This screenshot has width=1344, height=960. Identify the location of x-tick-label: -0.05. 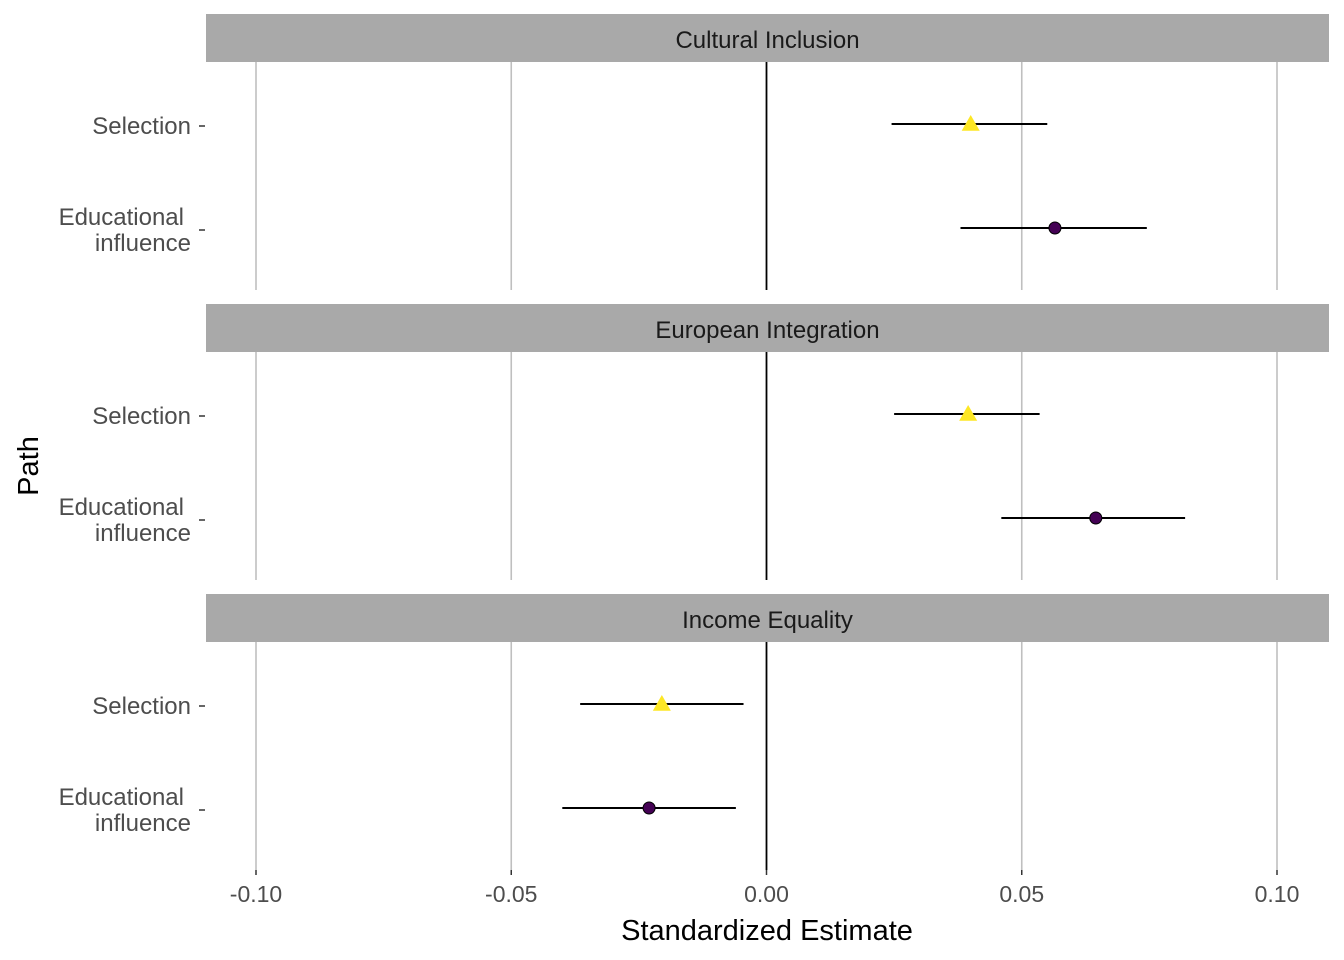
(511, 894).